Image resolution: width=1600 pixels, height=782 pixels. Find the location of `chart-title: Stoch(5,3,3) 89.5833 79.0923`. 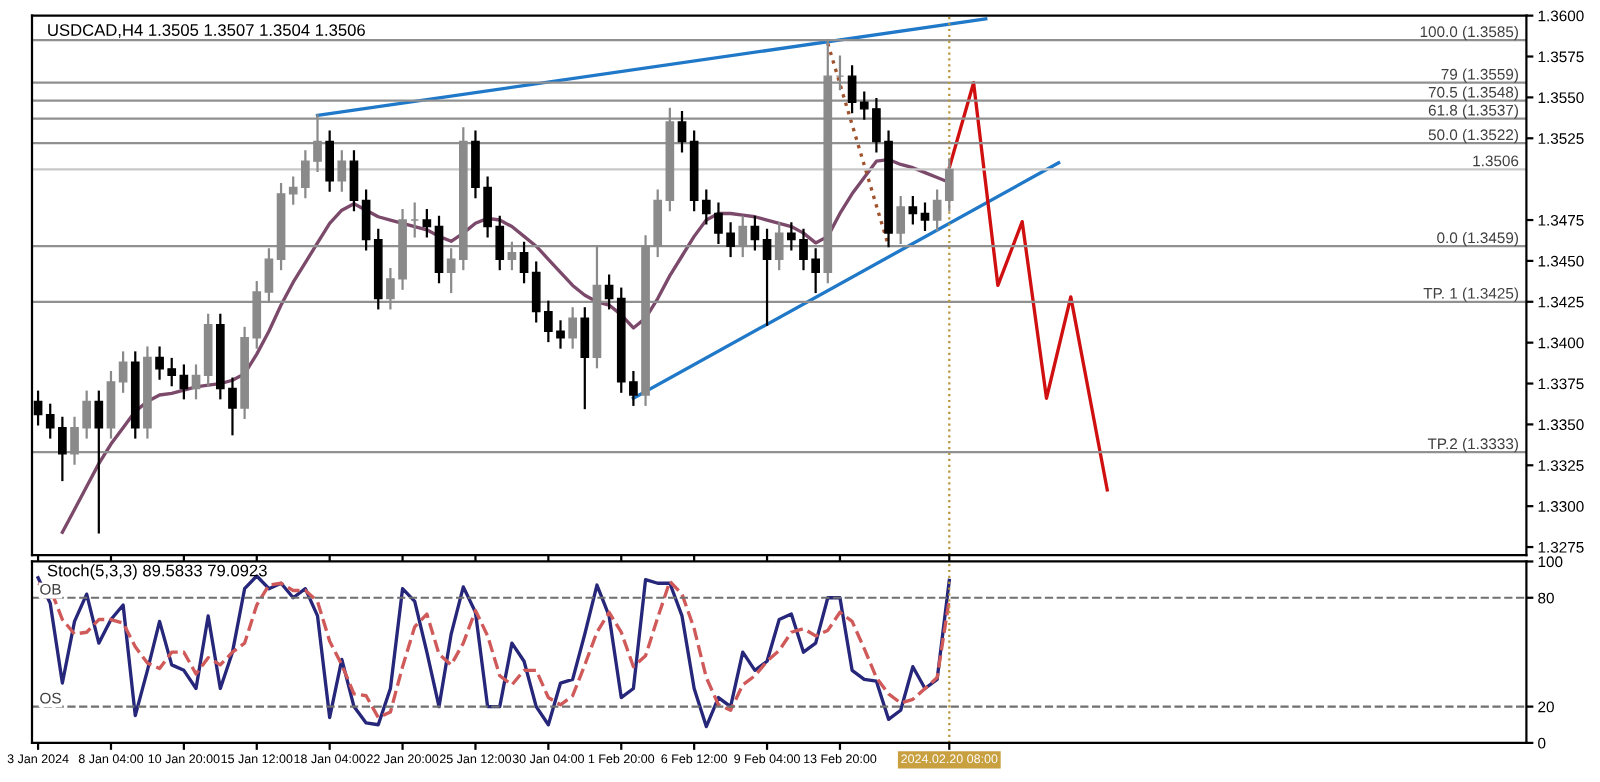

chart-title: Stoch(5,3,3) 89.5833 79.0923 is located at coordinates (157, 572).